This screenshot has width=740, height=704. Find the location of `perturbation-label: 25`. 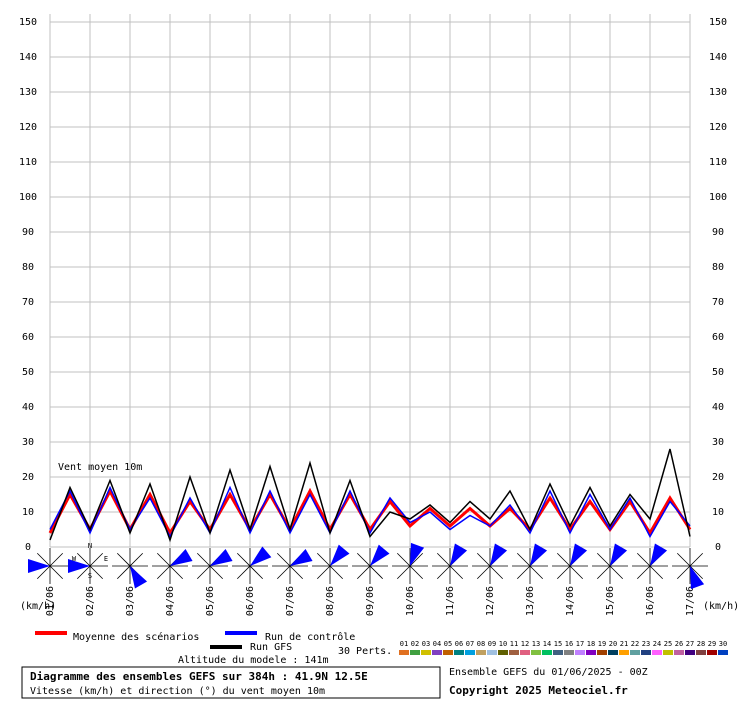

perturbation-label: 25 is located at coordinates (668, 644).